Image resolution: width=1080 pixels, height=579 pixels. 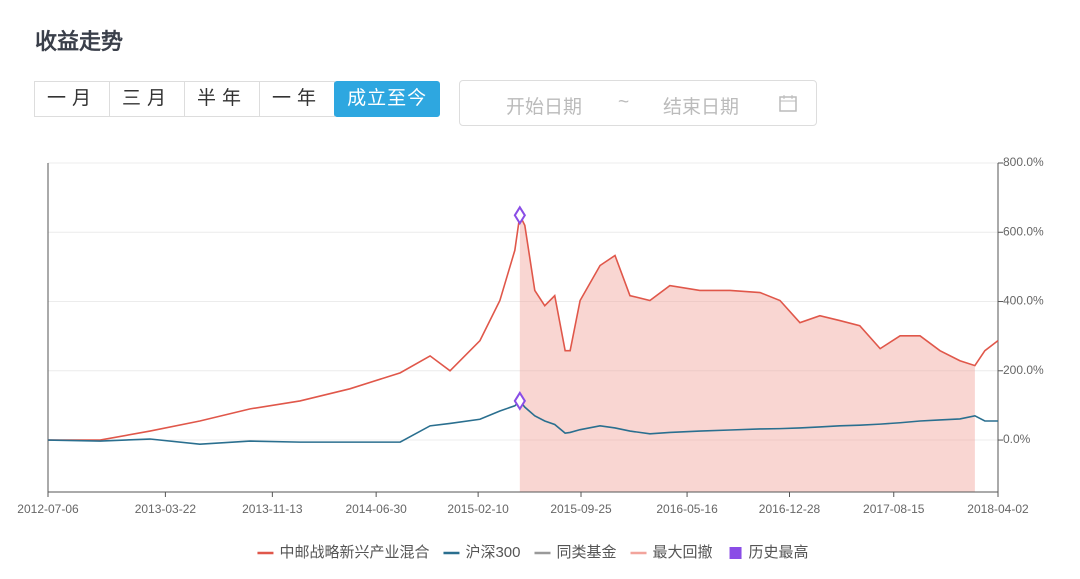 I want to click on y-tick-label: 0.0%, so click(x=1017, y=439).